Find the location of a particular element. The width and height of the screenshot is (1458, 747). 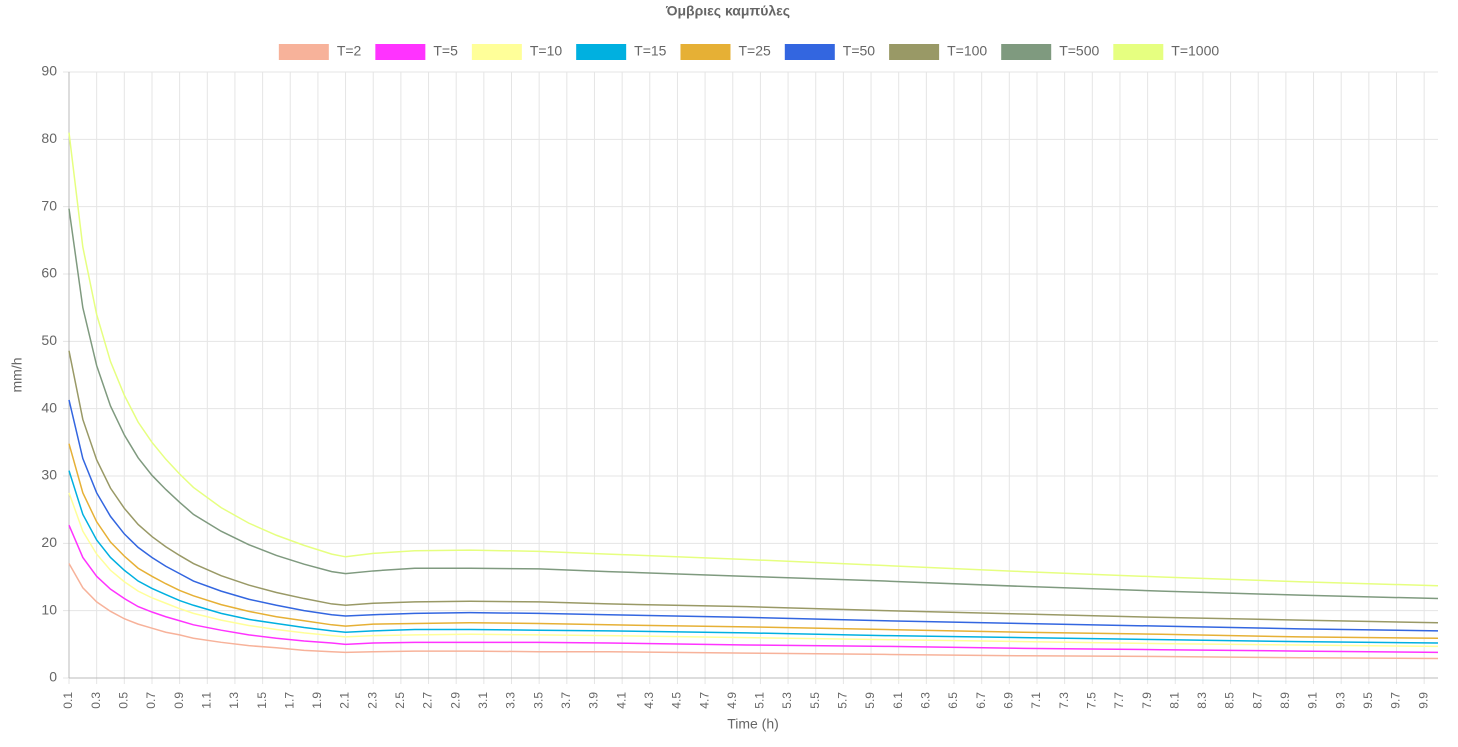

x-tick-label: 8.5 is located at coordinates (1230, 700).